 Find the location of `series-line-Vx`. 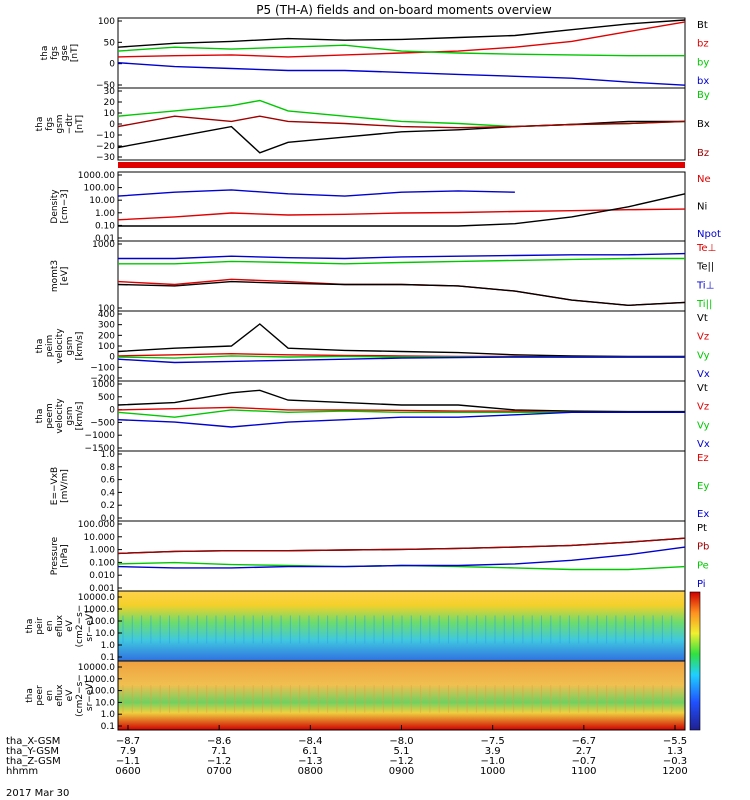

series-line-Vx is located at coordinates (401, 419).